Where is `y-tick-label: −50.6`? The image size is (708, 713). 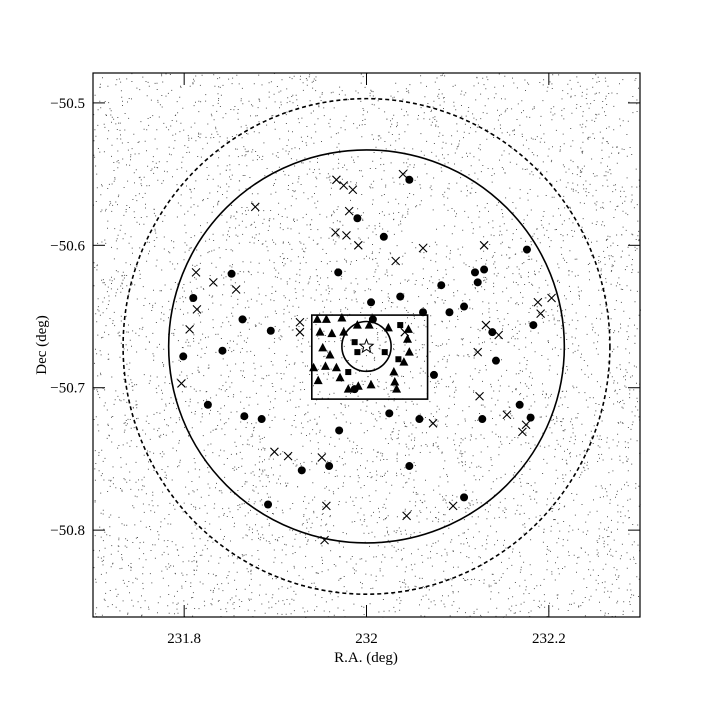
y-tick-label: −50.6 is located at coordinates (67, 246).